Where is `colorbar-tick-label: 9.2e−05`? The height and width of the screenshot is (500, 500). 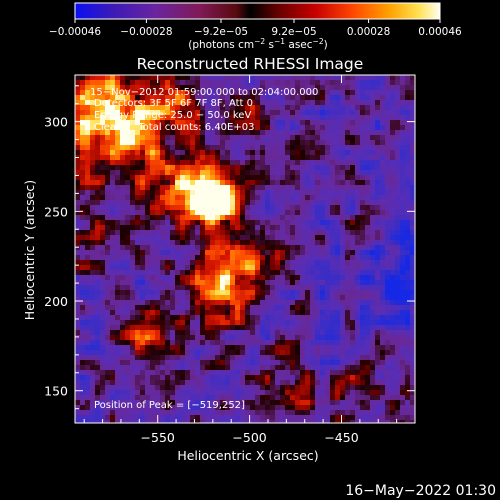 colorbar-tick-label: 9.2e−05 is located at coordinates (293, 32).